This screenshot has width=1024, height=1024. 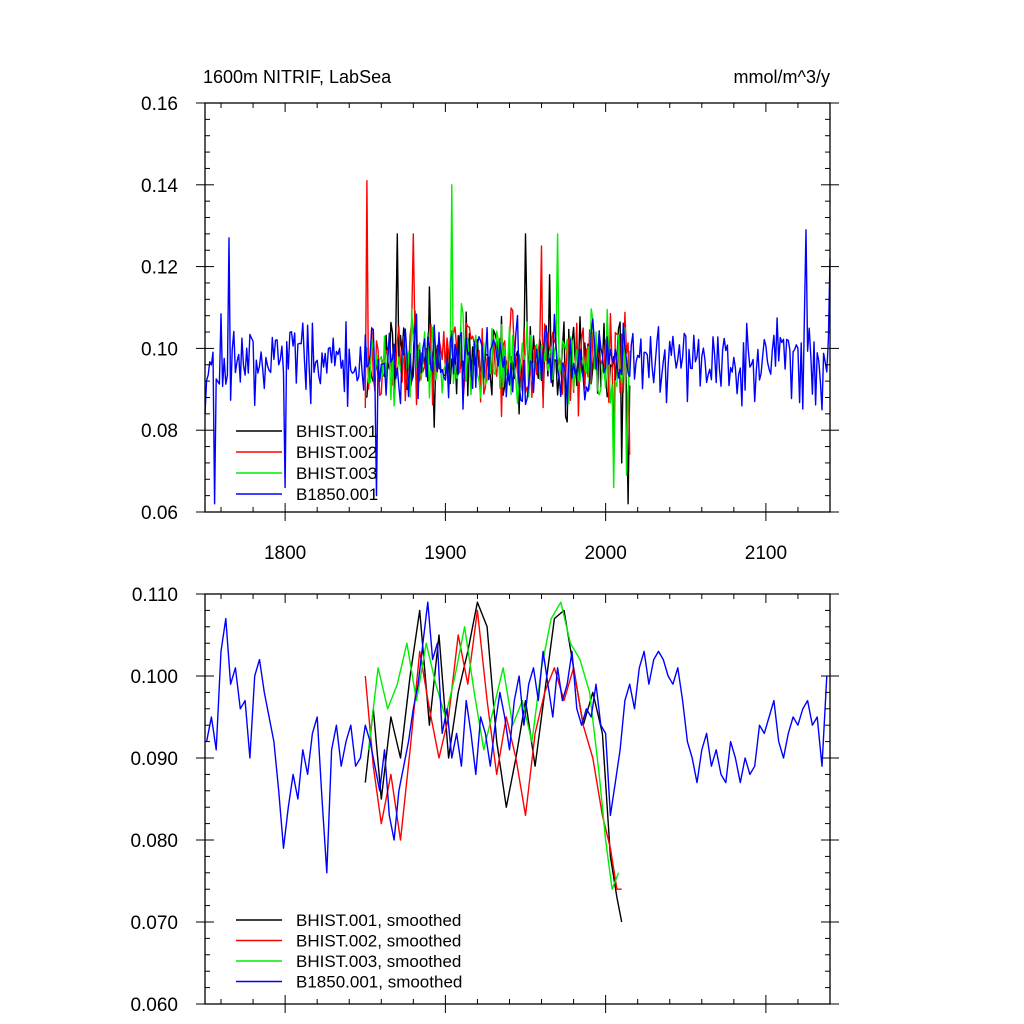 I want to click on legend-label: B1850.001, so click(x=337, y=494).